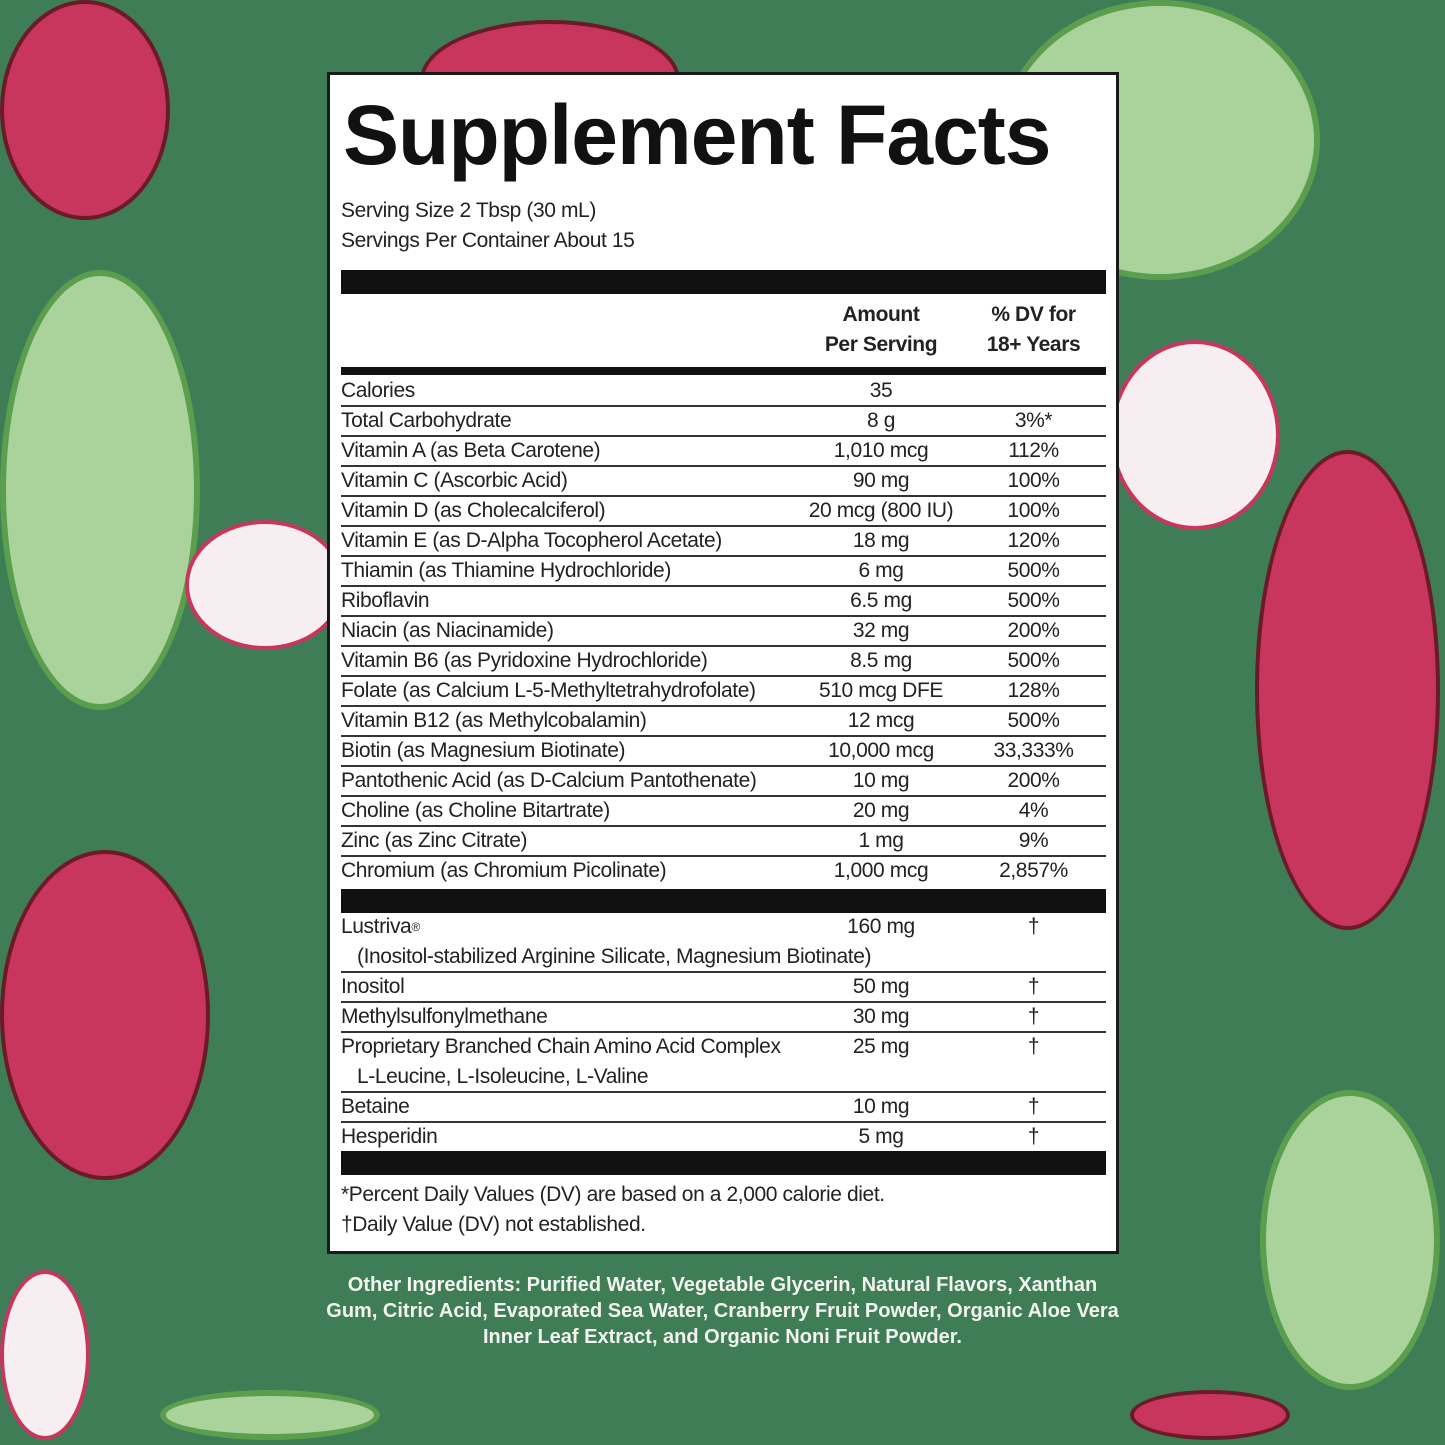 This screenshot has height=1445, width=1445. I want to click on amount-value: 1,010 mcg, so click(881, 450).